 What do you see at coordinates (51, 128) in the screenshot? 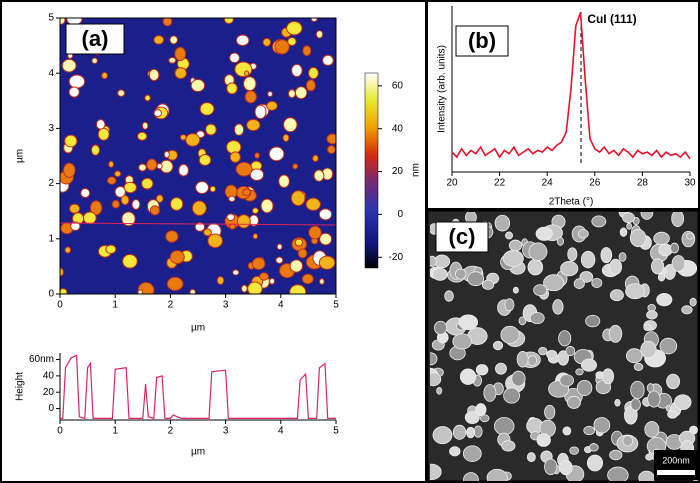
I see `y-tick-label: 3` at bounding box center [51, 128].